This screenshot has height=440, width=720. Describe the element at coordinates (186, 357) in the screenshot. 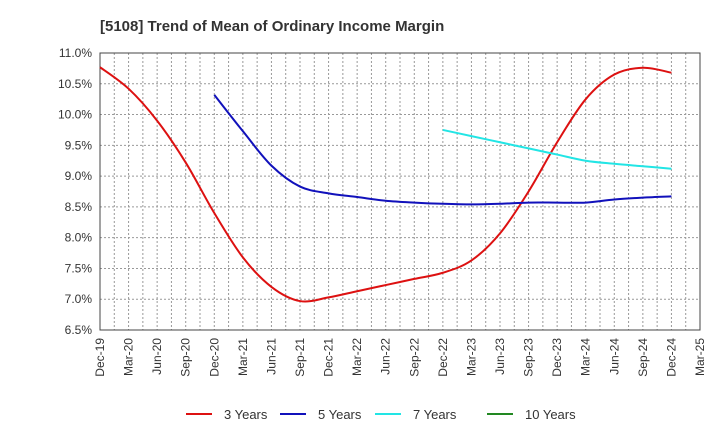

I see `x-tick-label: Sep-20` at that location.